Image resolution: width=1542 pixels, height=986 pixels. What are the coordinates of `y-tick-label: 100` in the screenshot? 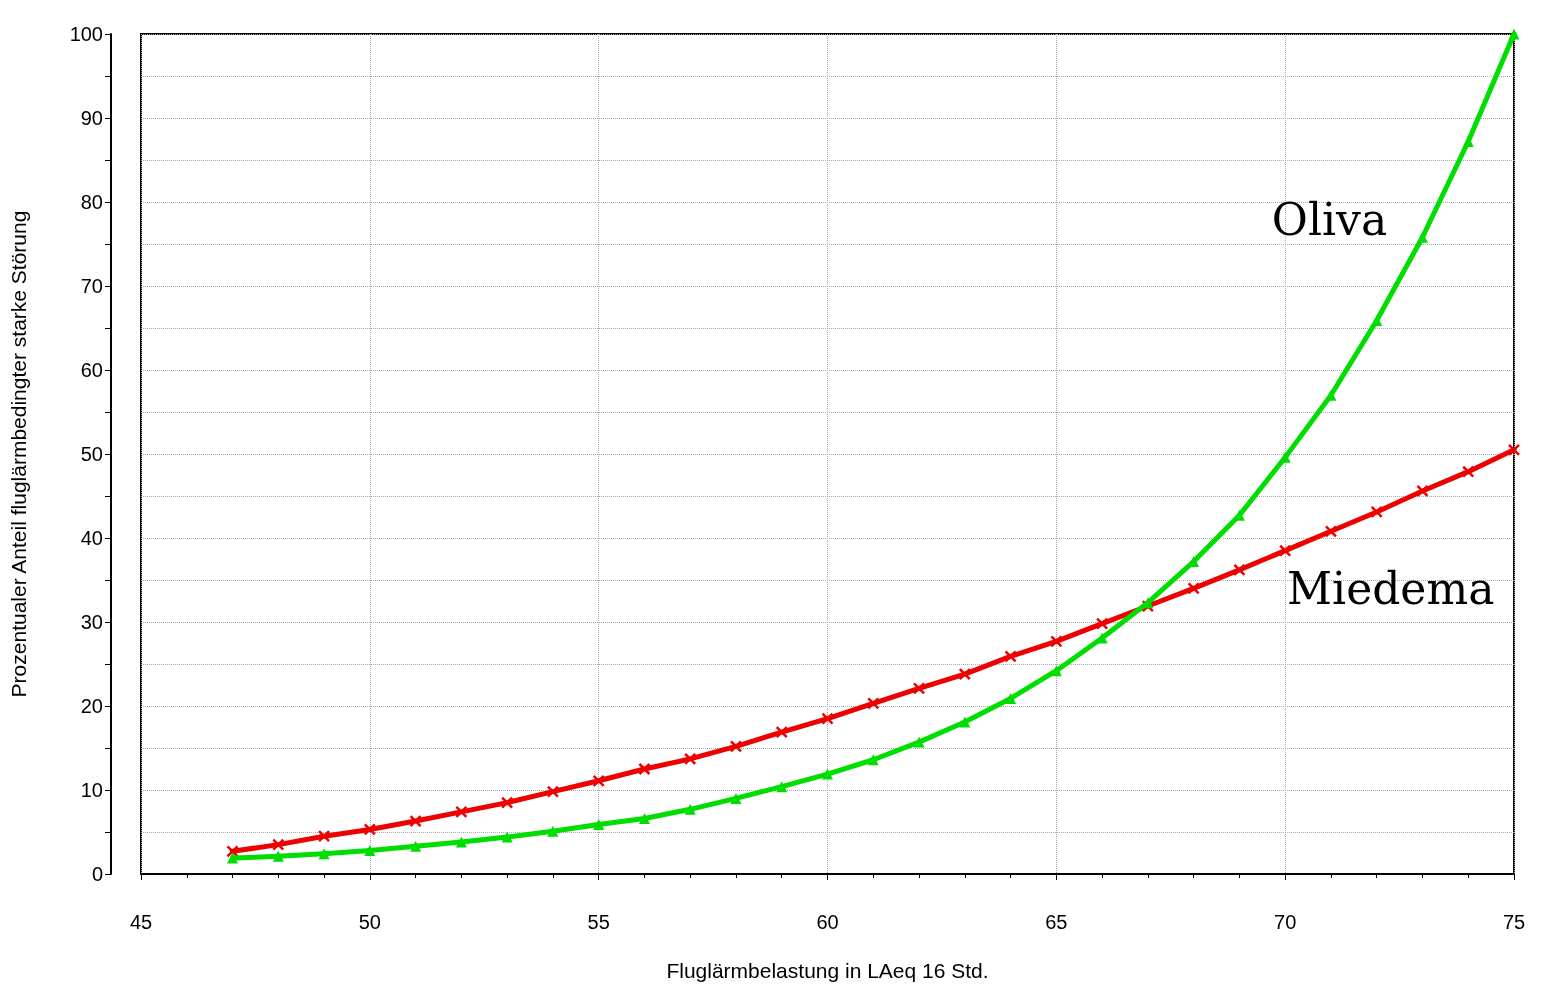 It's located at (86, 34).